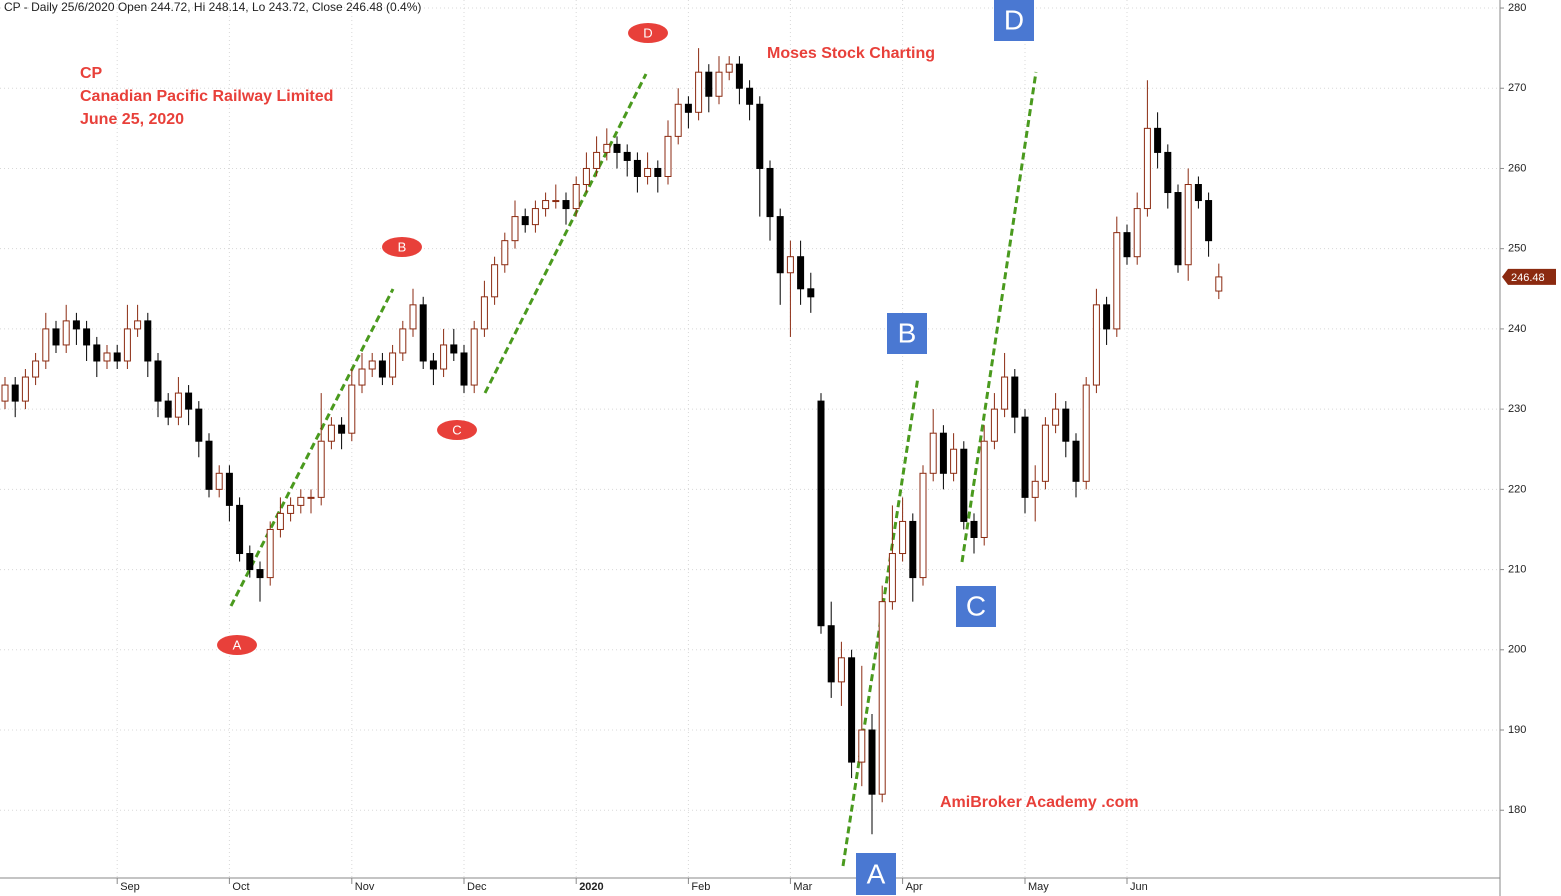  I want to click on x-tick-label: 2020, so click(591, 887).